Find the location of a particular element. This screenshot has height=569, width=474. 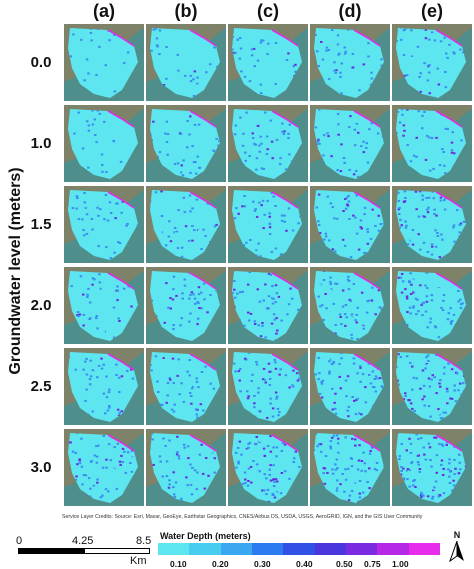

column-label-1: (b) is located at coordinates (186, 11).